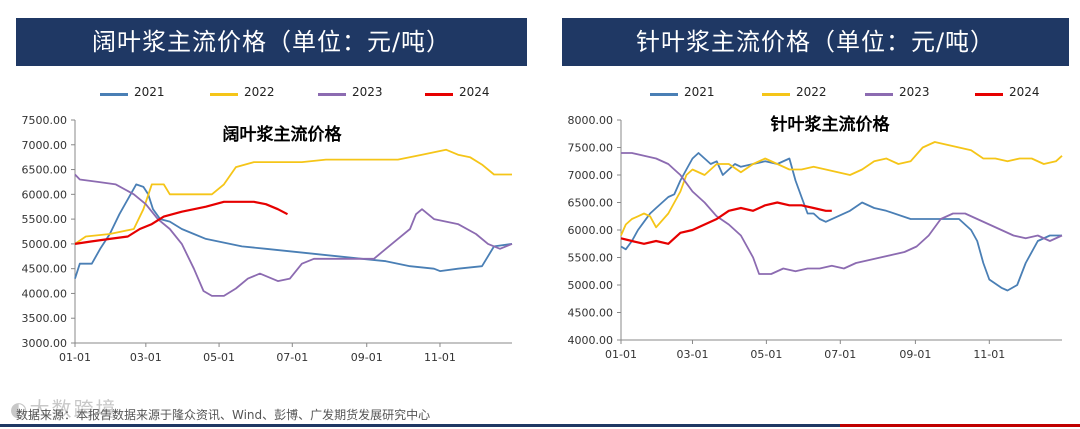  I want to click on y-tick-label: 3000.00, so click(45, 343).